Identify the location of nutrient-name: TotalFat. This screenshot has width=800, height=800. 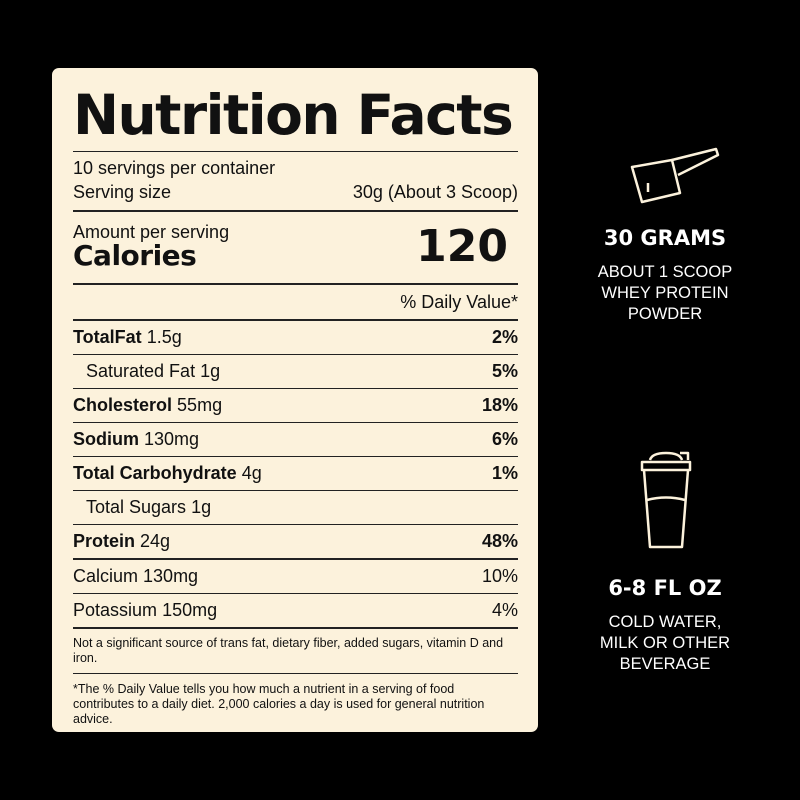
(107, 337).